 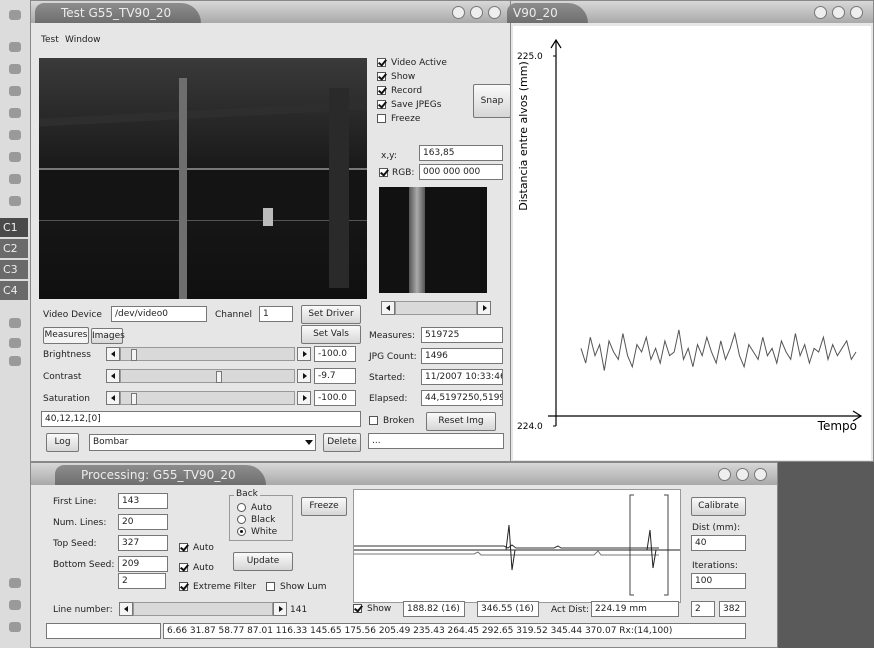 I want to click on menu-item: Test, so click(x=50, y=40).